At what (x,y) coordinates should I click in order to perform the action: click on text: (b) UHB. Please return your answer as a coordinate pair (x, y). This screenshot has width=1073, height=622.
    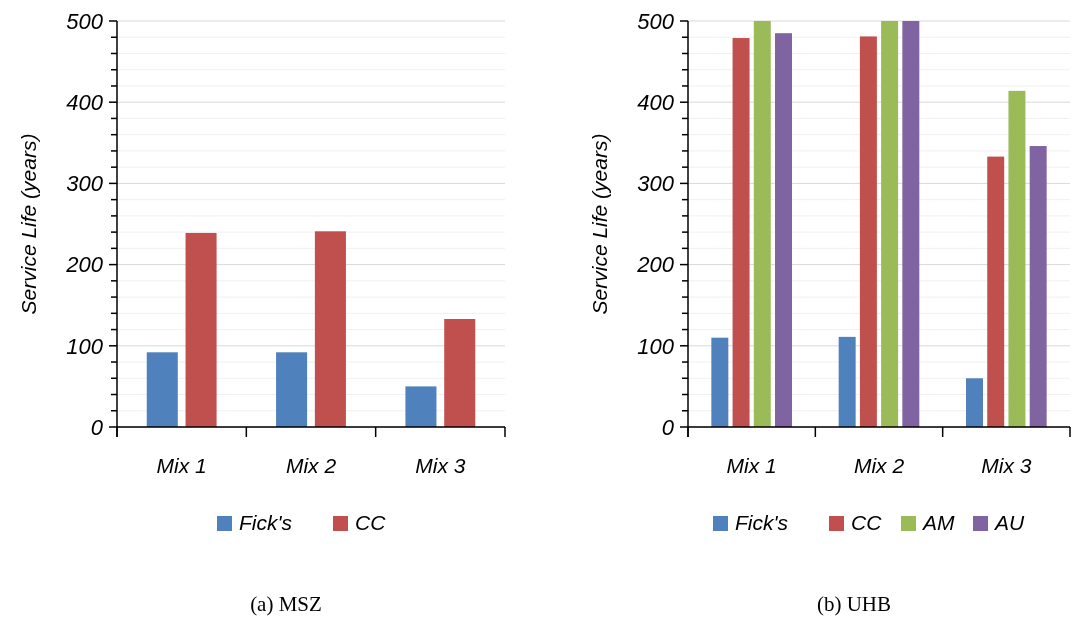
    Looking at the image, I should click on (854, 604).